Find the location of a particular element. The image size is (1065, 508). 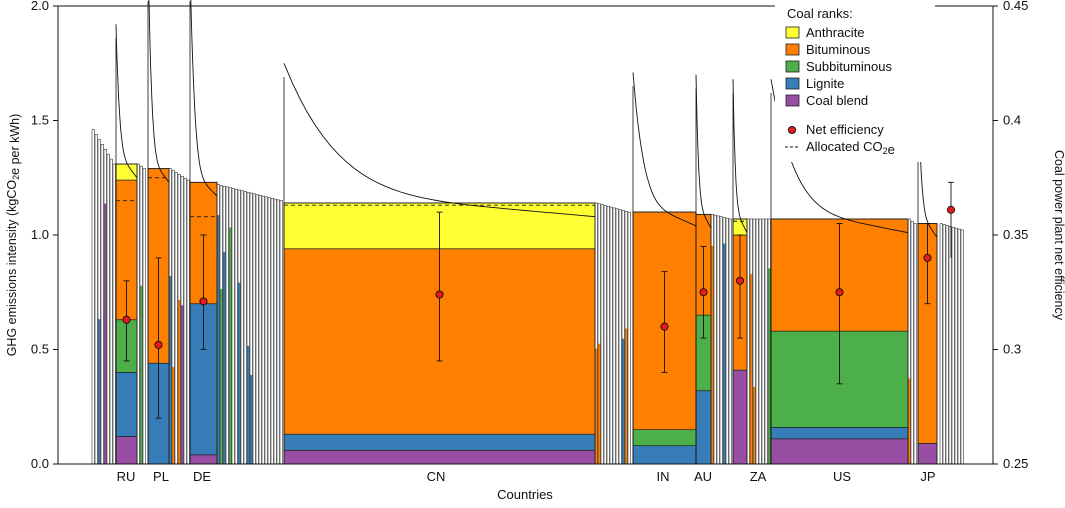

x-tick-label-pl: PL is located at coordinates (161, 476).